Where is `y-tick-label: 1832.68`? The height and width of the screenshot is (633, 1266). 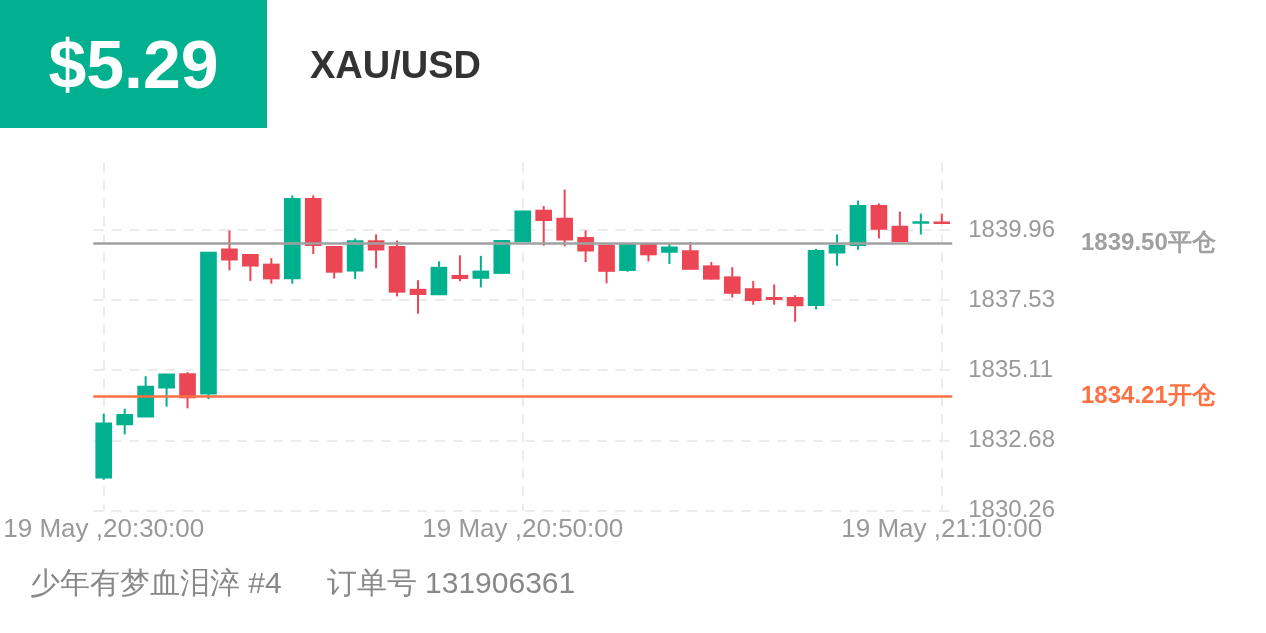
y-tick-label: 1832.68 is located at coordinates (1012, 439).